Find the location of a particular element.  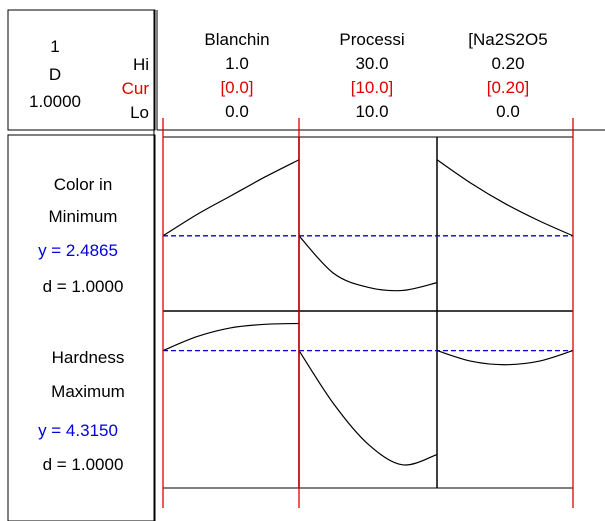

composite-number: 1 is located at coordinates (55, 46).